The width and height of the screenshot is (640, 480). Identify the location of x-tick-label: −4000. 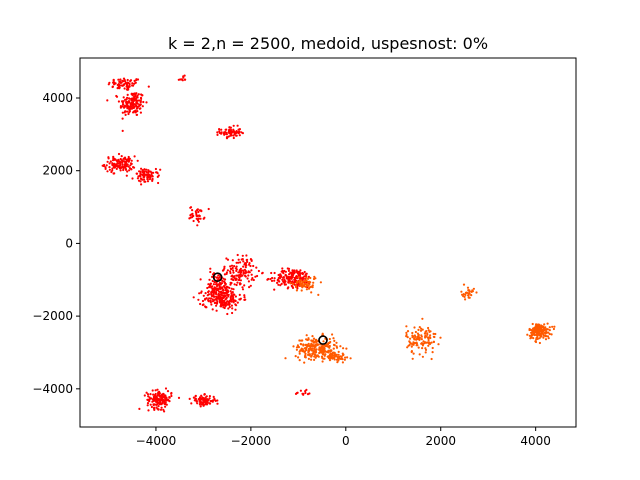
(156, 441).